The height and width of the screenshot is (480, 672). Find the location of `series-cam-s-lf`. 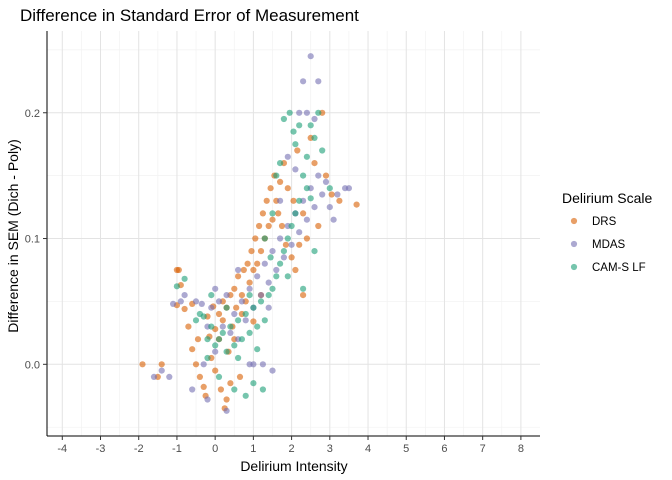

series-cam-s-lf is located at coordinates (253, 254).